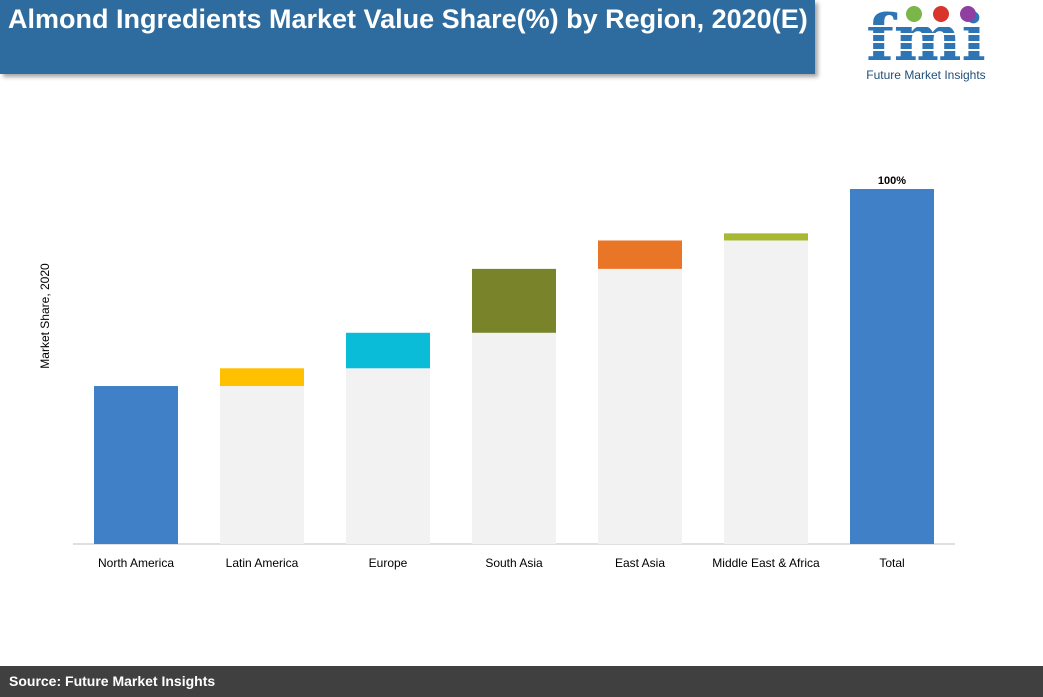  I want to click on globe-icon-green, so click(914, 14).